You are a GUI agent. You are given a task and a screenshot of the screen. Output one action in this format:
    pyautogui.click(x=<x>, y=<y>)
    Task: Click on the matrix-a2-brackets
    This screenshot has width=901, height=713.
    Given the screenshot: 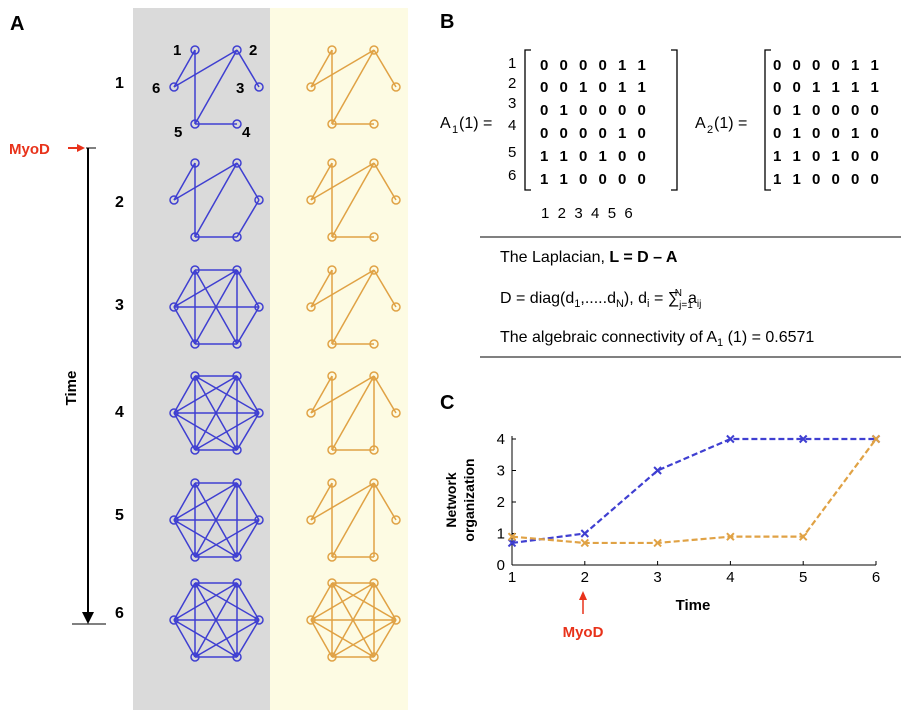 What is the action you would take?
    pyautogui.click(x=767, y=120)
    